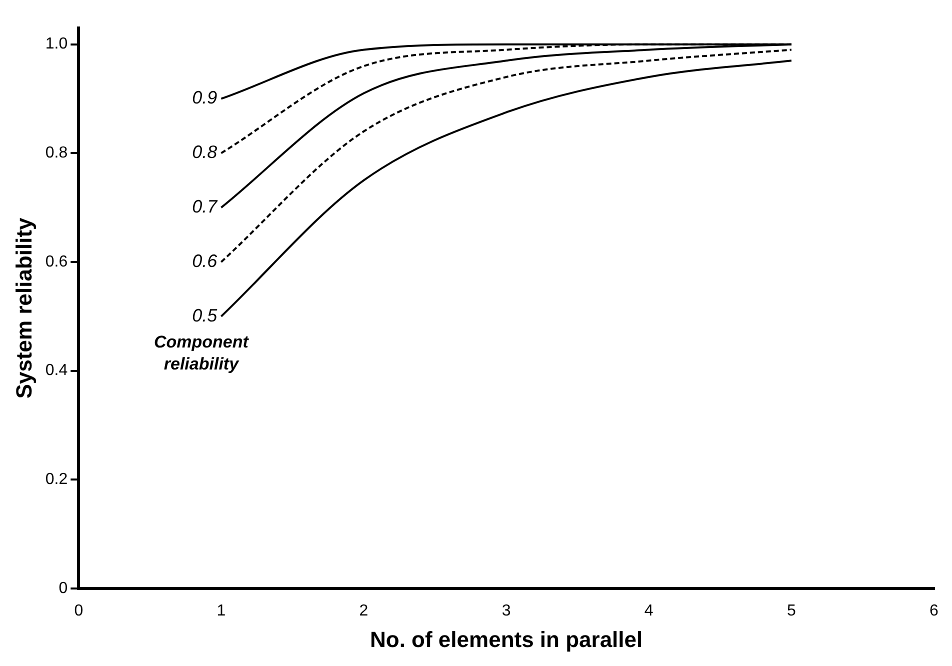  What do you see at coordinates (506, 639) in the screenshot?
I see `x-axis-title: No. of elements in parallel` at bounding box center [506, 639].